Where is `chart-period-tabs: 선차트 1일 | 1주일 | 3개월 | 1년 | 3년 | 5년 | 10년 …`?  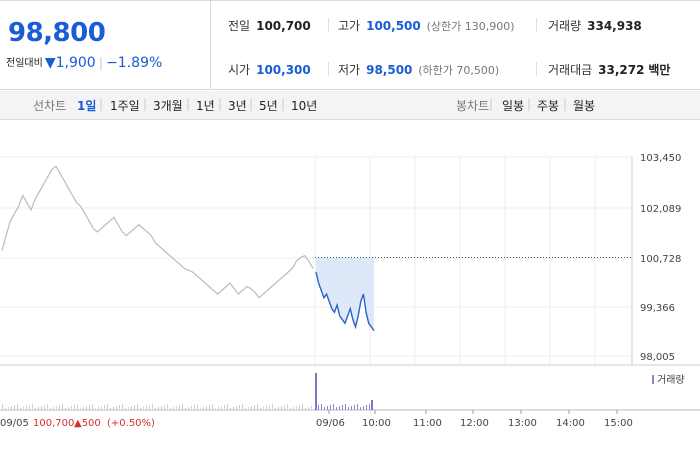 chart-period-tabs: 선차트 1일 | 1주일 | 3개월 | 1년 | 3년 | 5년 | 10년 … is located at coordinates (350, 105).